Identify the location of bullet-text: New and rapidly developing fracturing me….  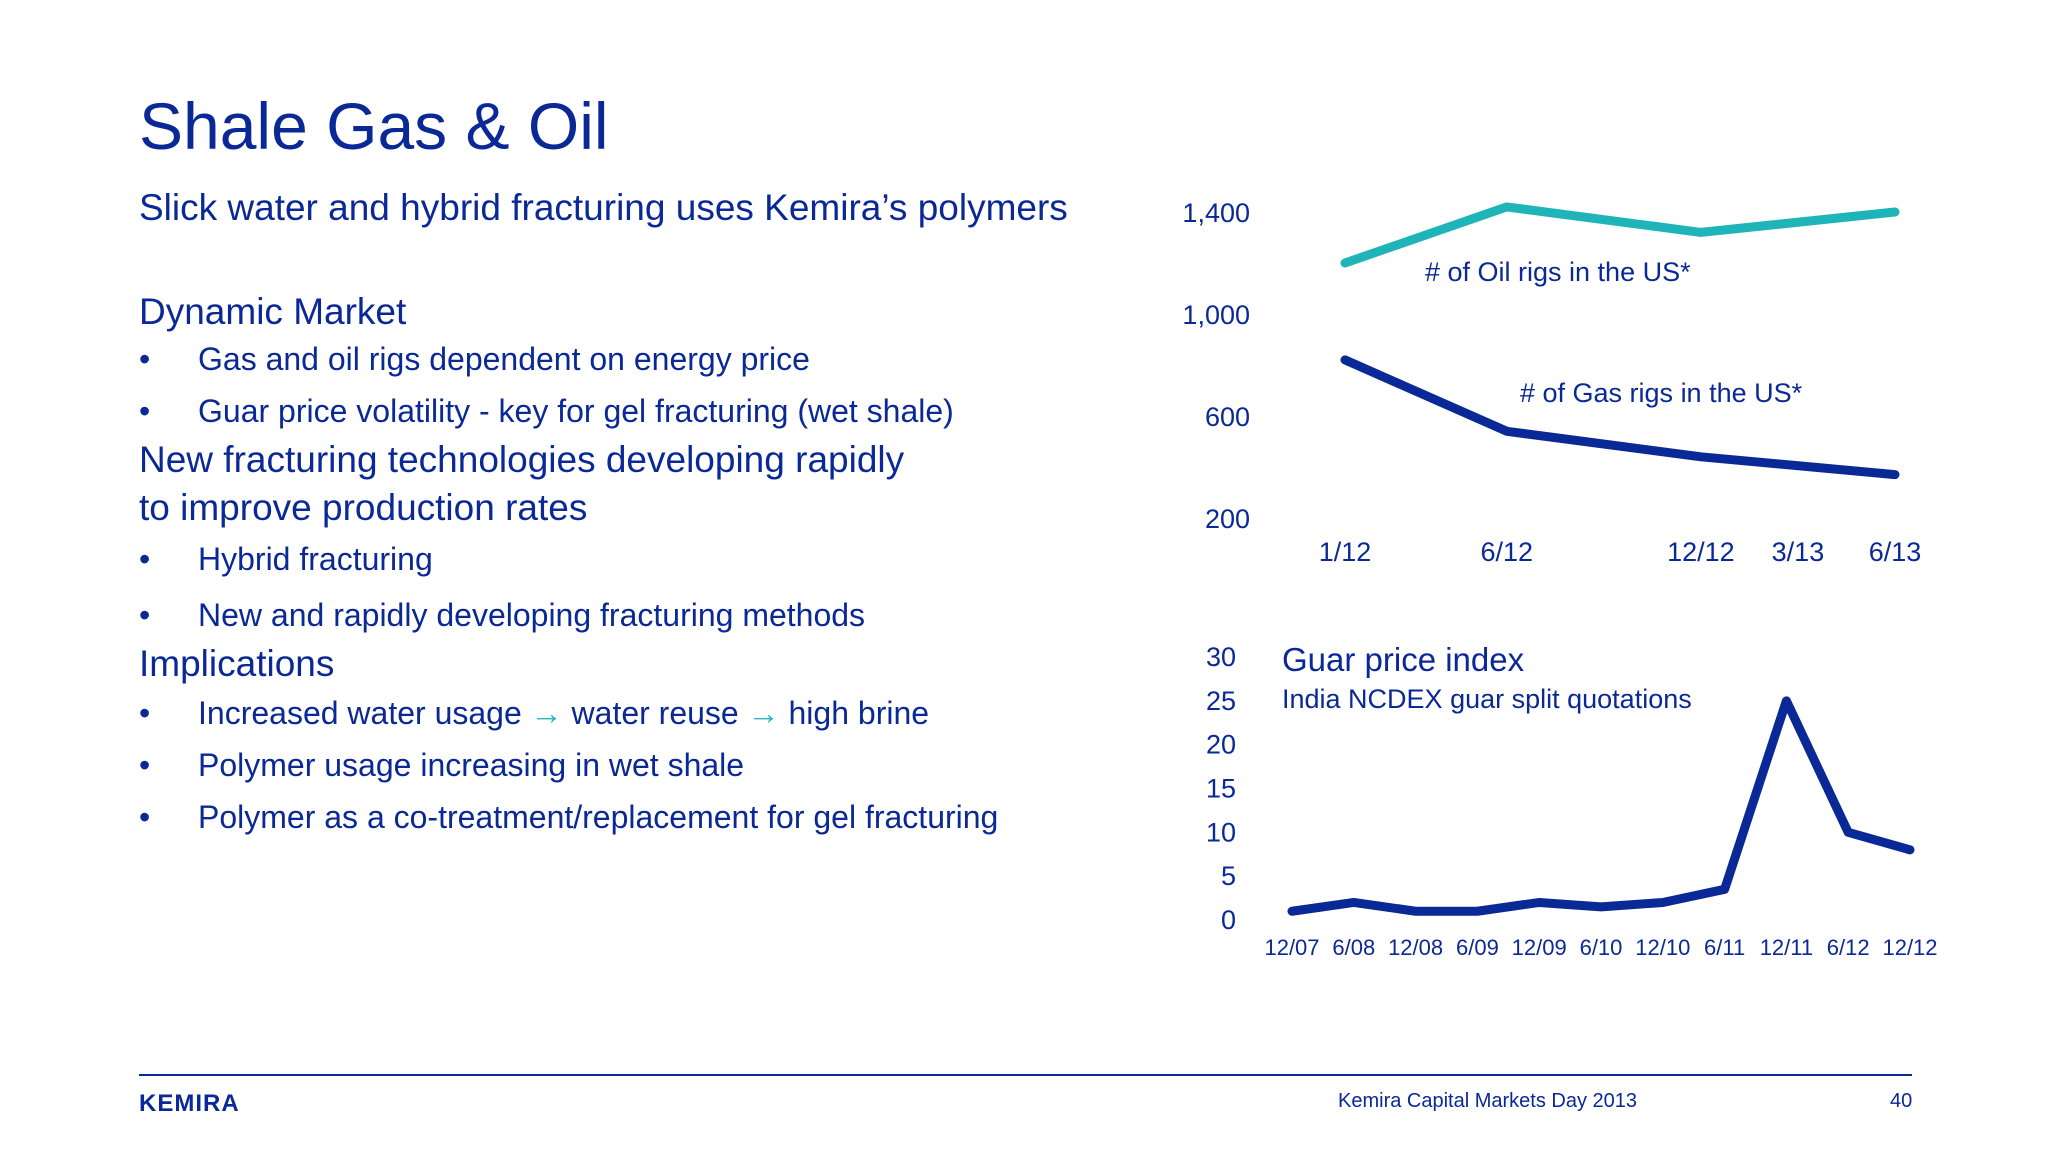
(532, 615).